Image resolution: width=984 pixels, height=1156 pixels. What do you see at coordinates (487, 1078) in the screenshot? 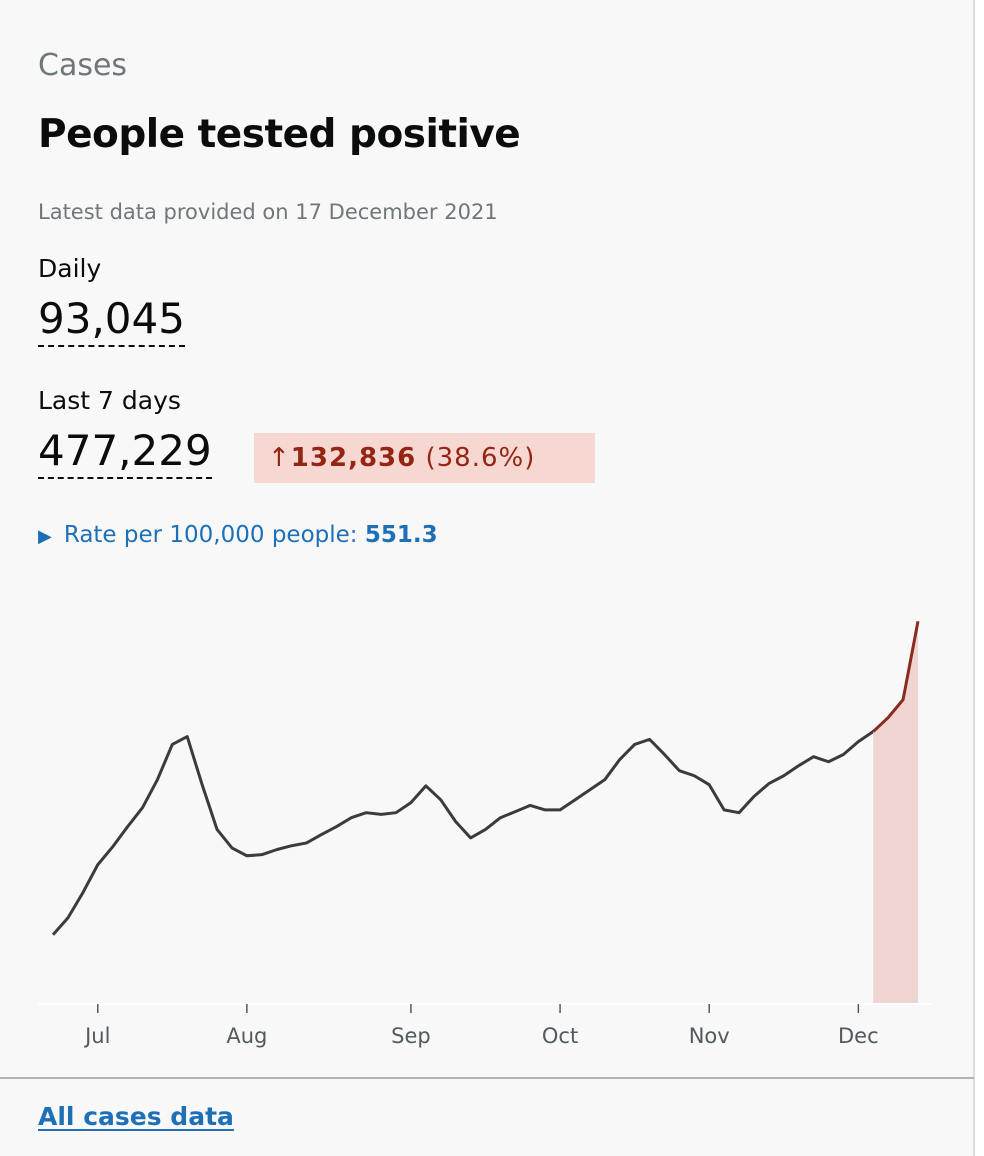
I see `divider` at bounding box center [487, 1078].